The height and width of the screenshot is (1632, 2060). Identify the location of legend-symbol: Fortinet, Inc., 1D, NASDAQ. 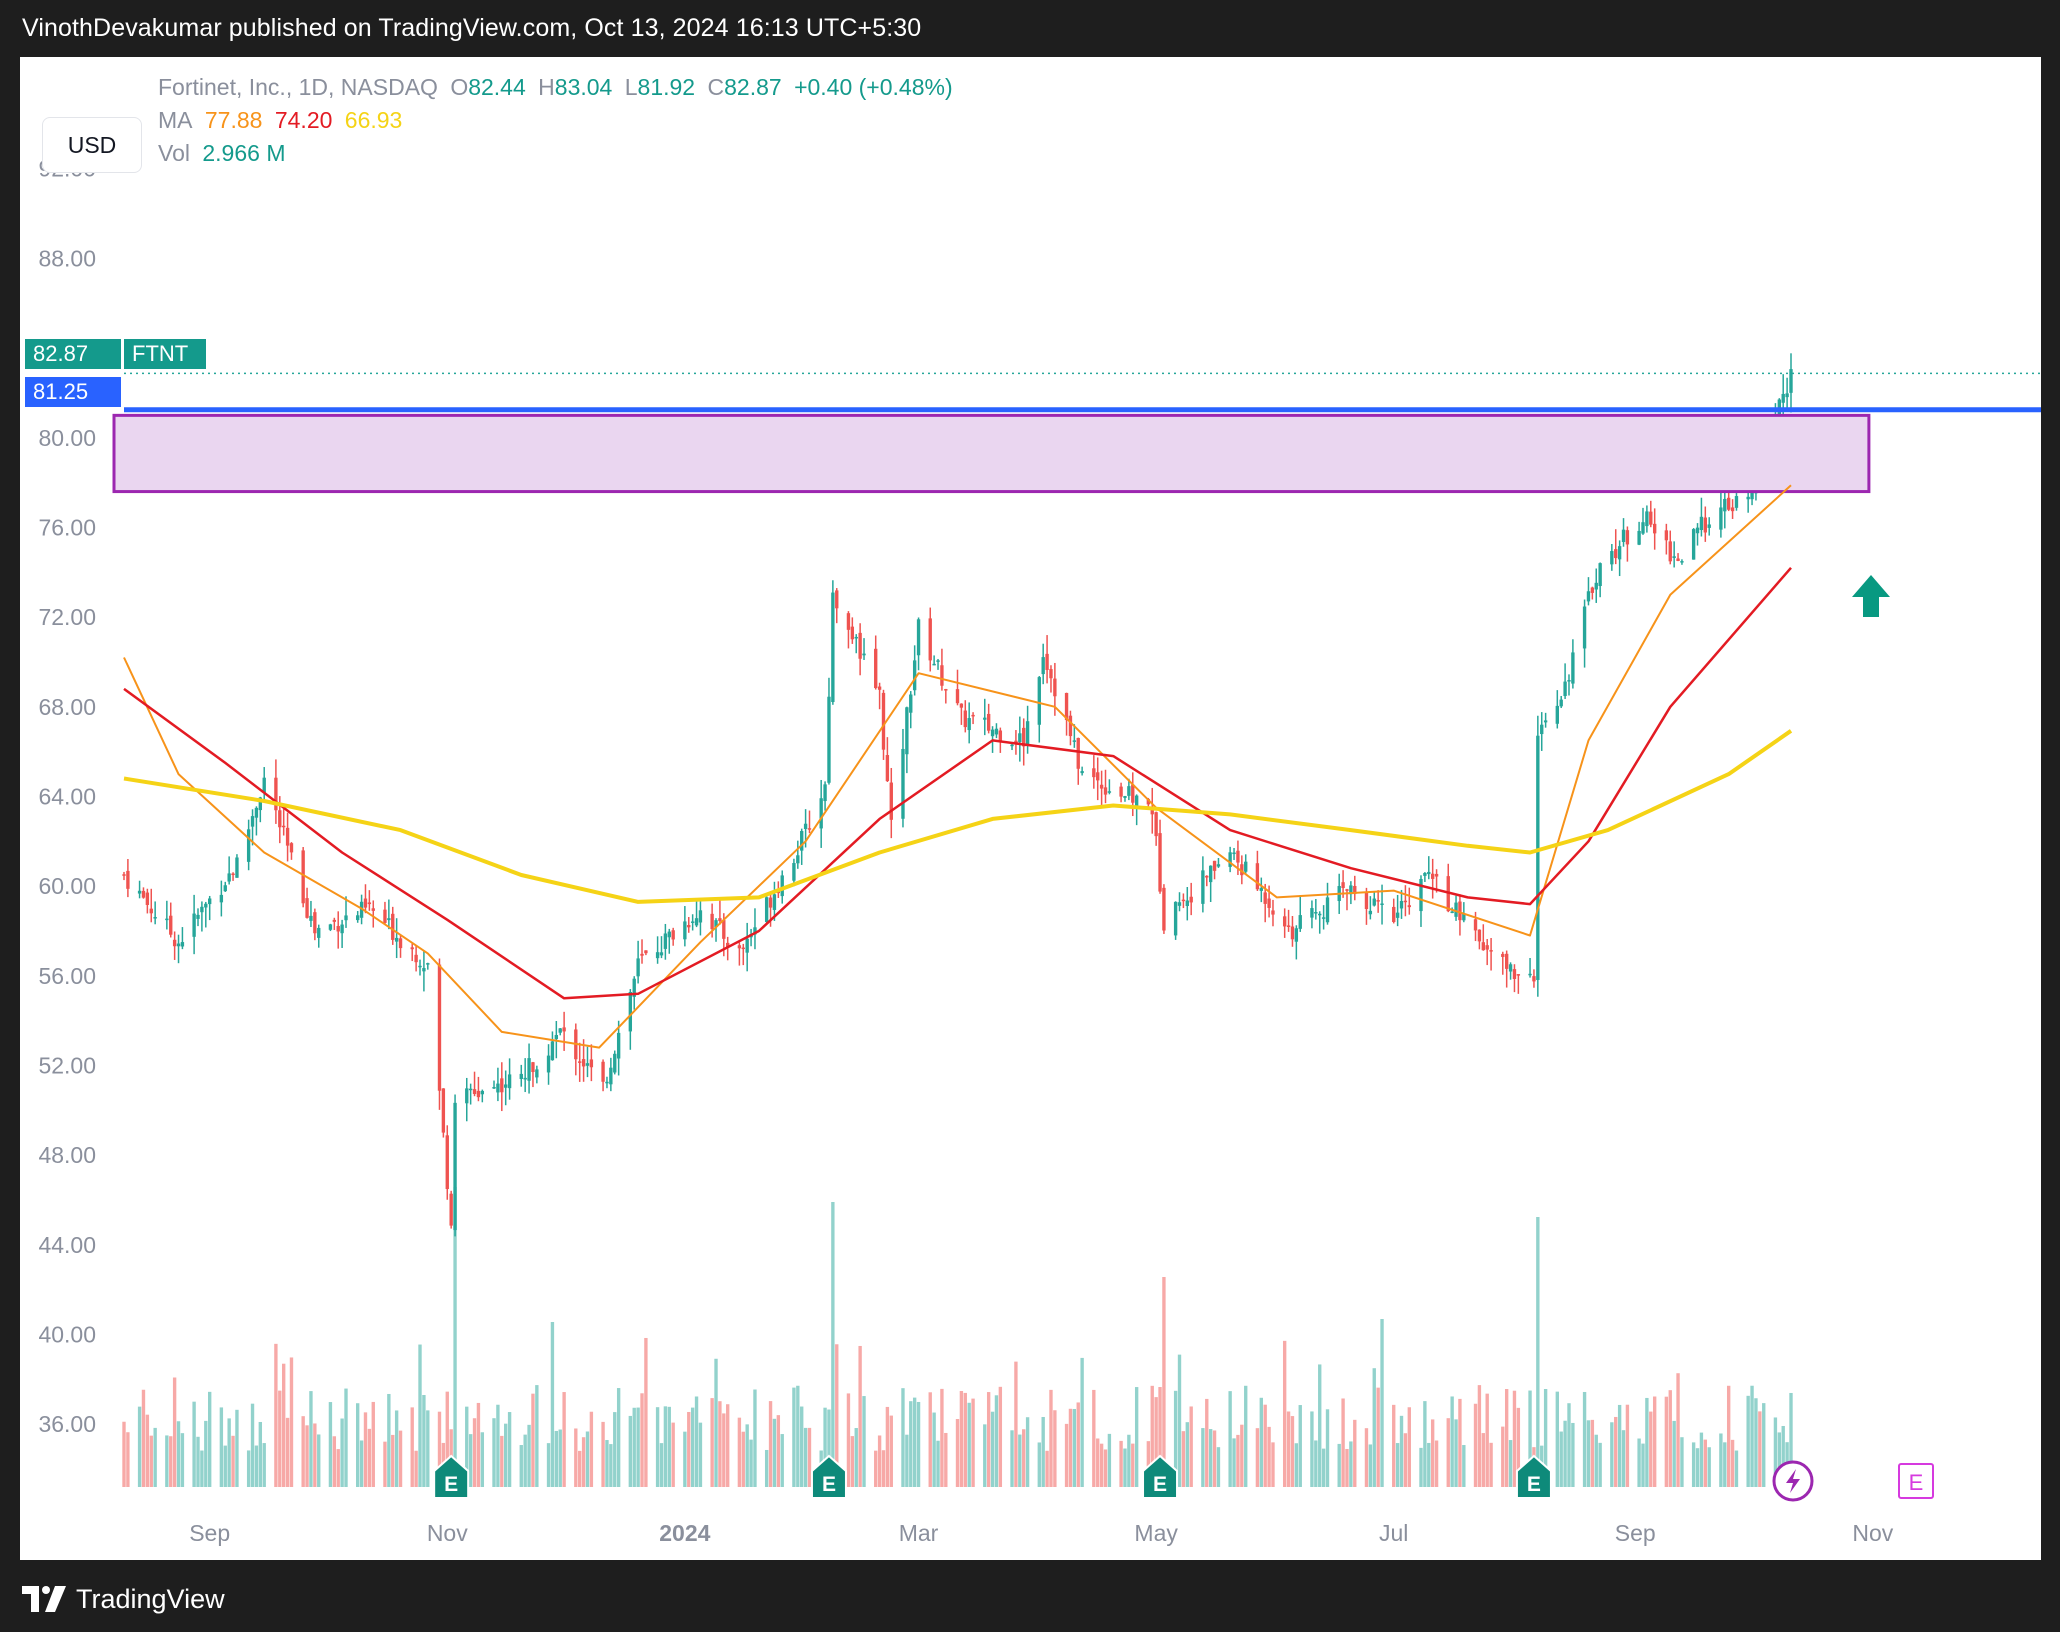
(298, 87).